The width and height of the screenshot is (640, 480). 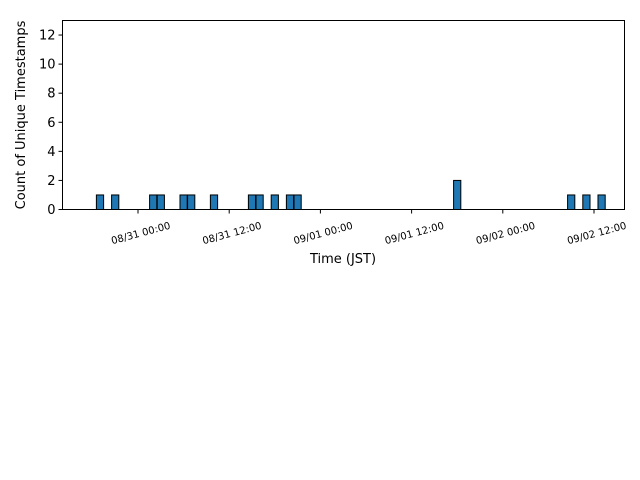 What do you see at coordinates (350, 195) in the screenshot?
I see `bars-layer` at bounding box center [350, 195].